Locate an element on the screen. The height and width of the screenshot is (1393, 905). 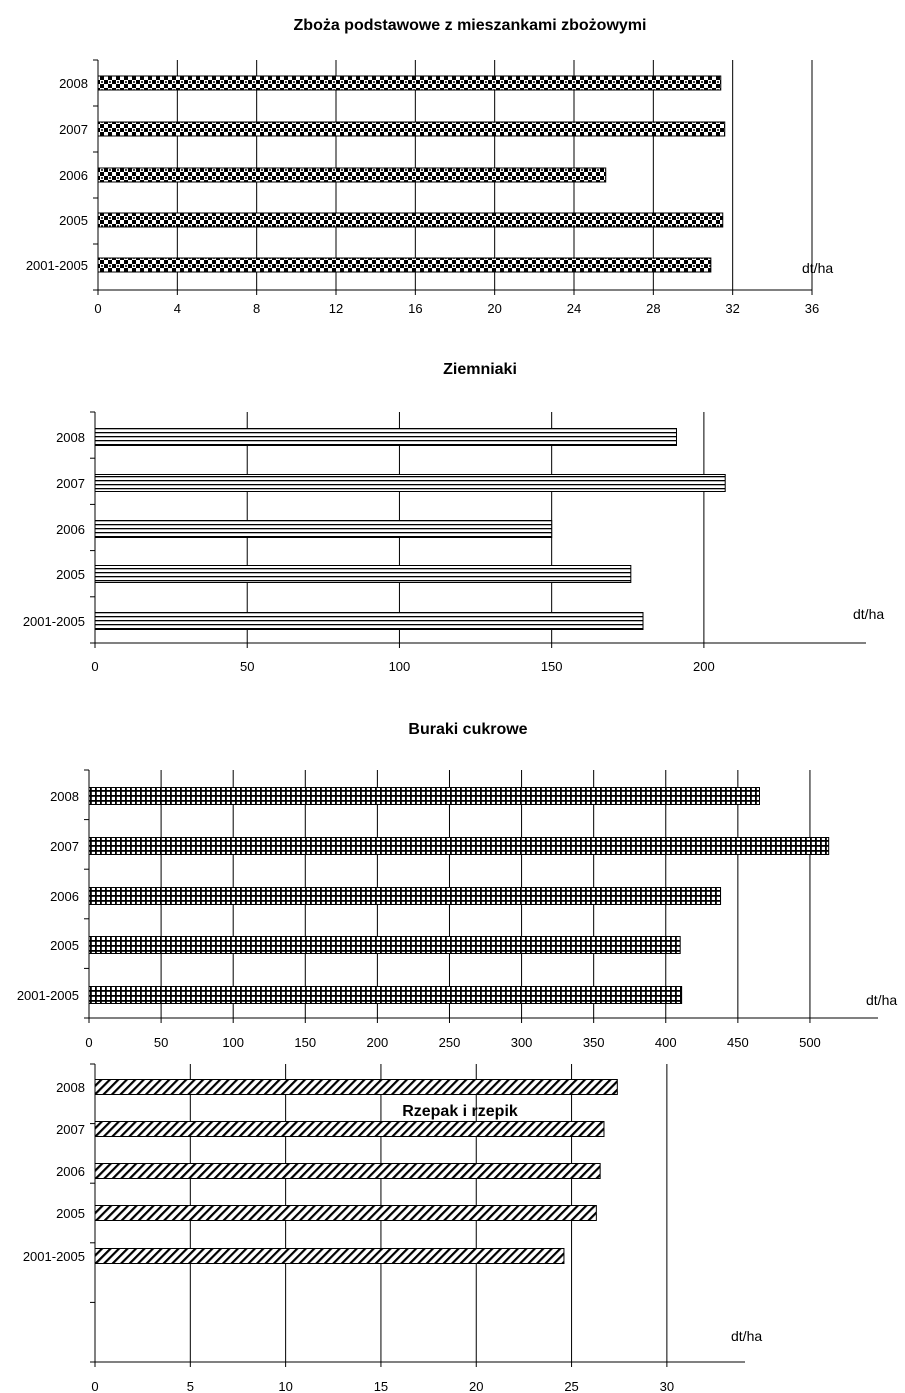
x-tick-label: 10 is located at coordinates (285, 1386).